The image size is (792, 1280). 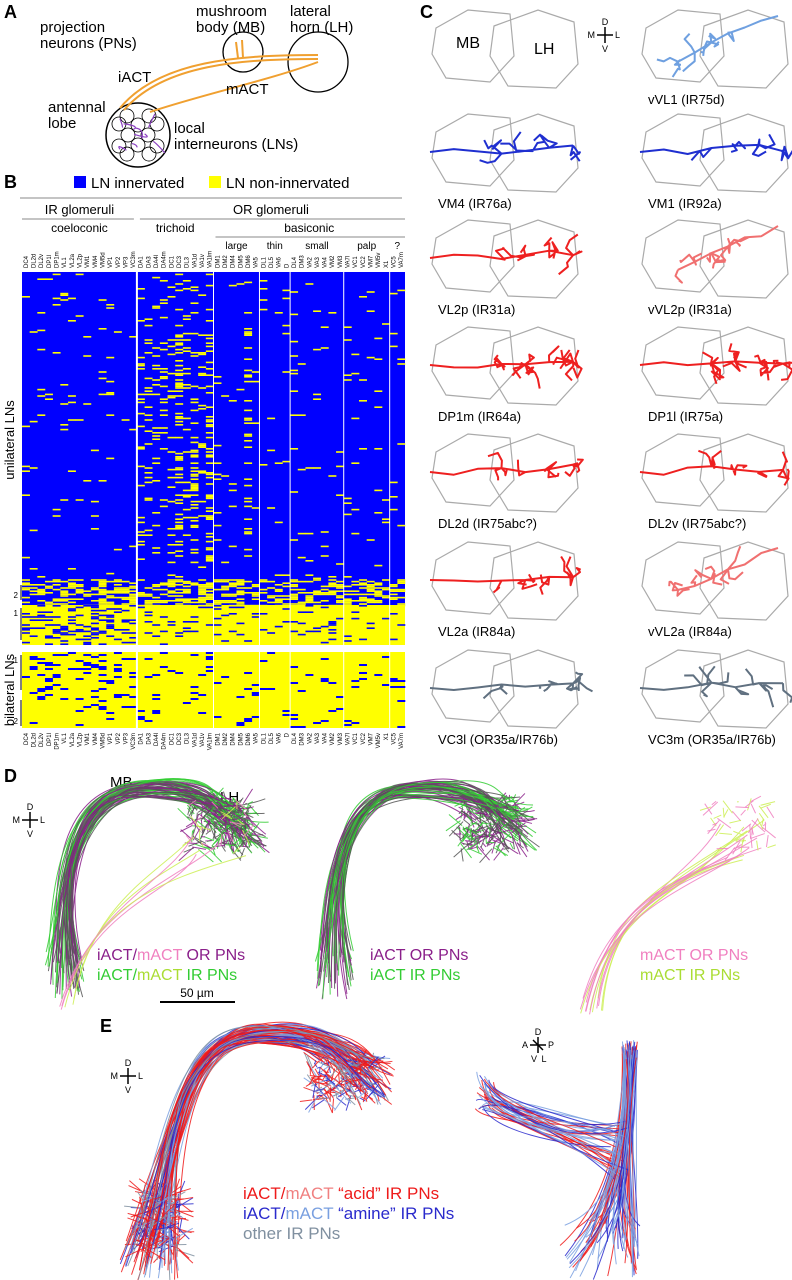 What do you see at coordinates (366, 246) in the screenshot?
I see `label: palp` at bounding box center [366, 246].